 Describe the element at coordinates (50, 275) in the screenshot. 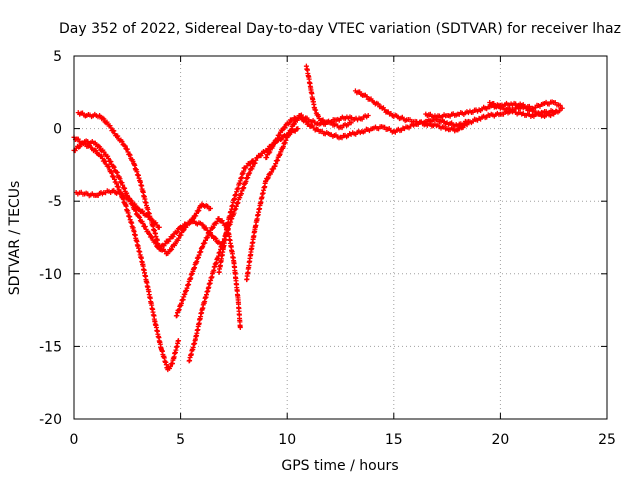

I see `y-tick-label: -10` at that location.